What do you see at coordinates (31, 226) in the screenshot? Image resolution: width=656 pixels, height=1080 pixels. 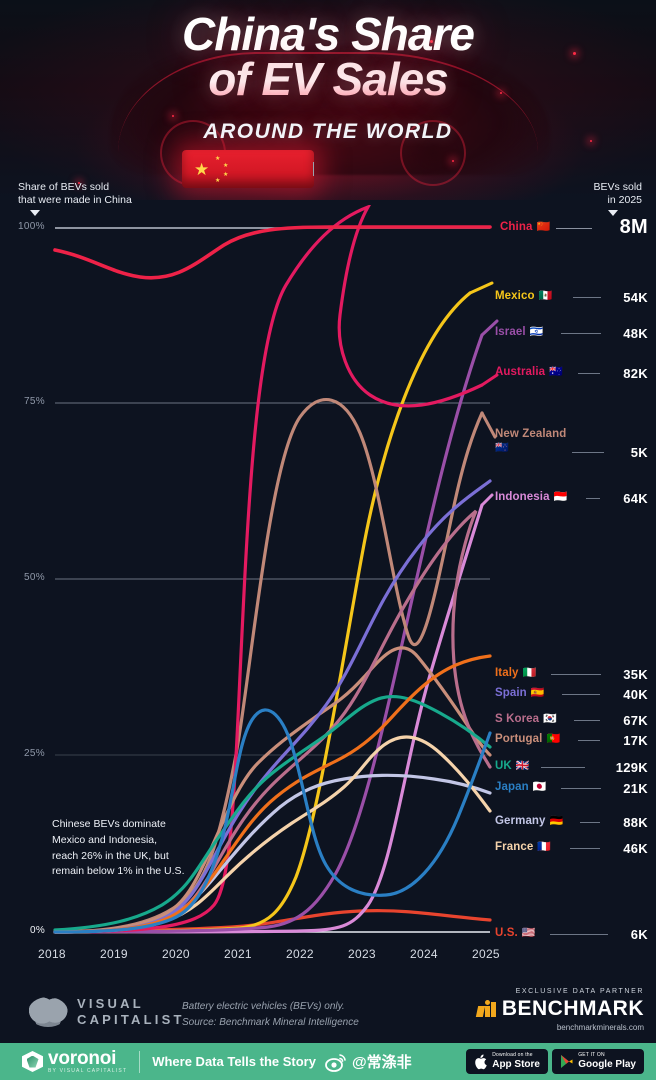 I see `ytick-100: 100%` at bounding box center [31, 226].